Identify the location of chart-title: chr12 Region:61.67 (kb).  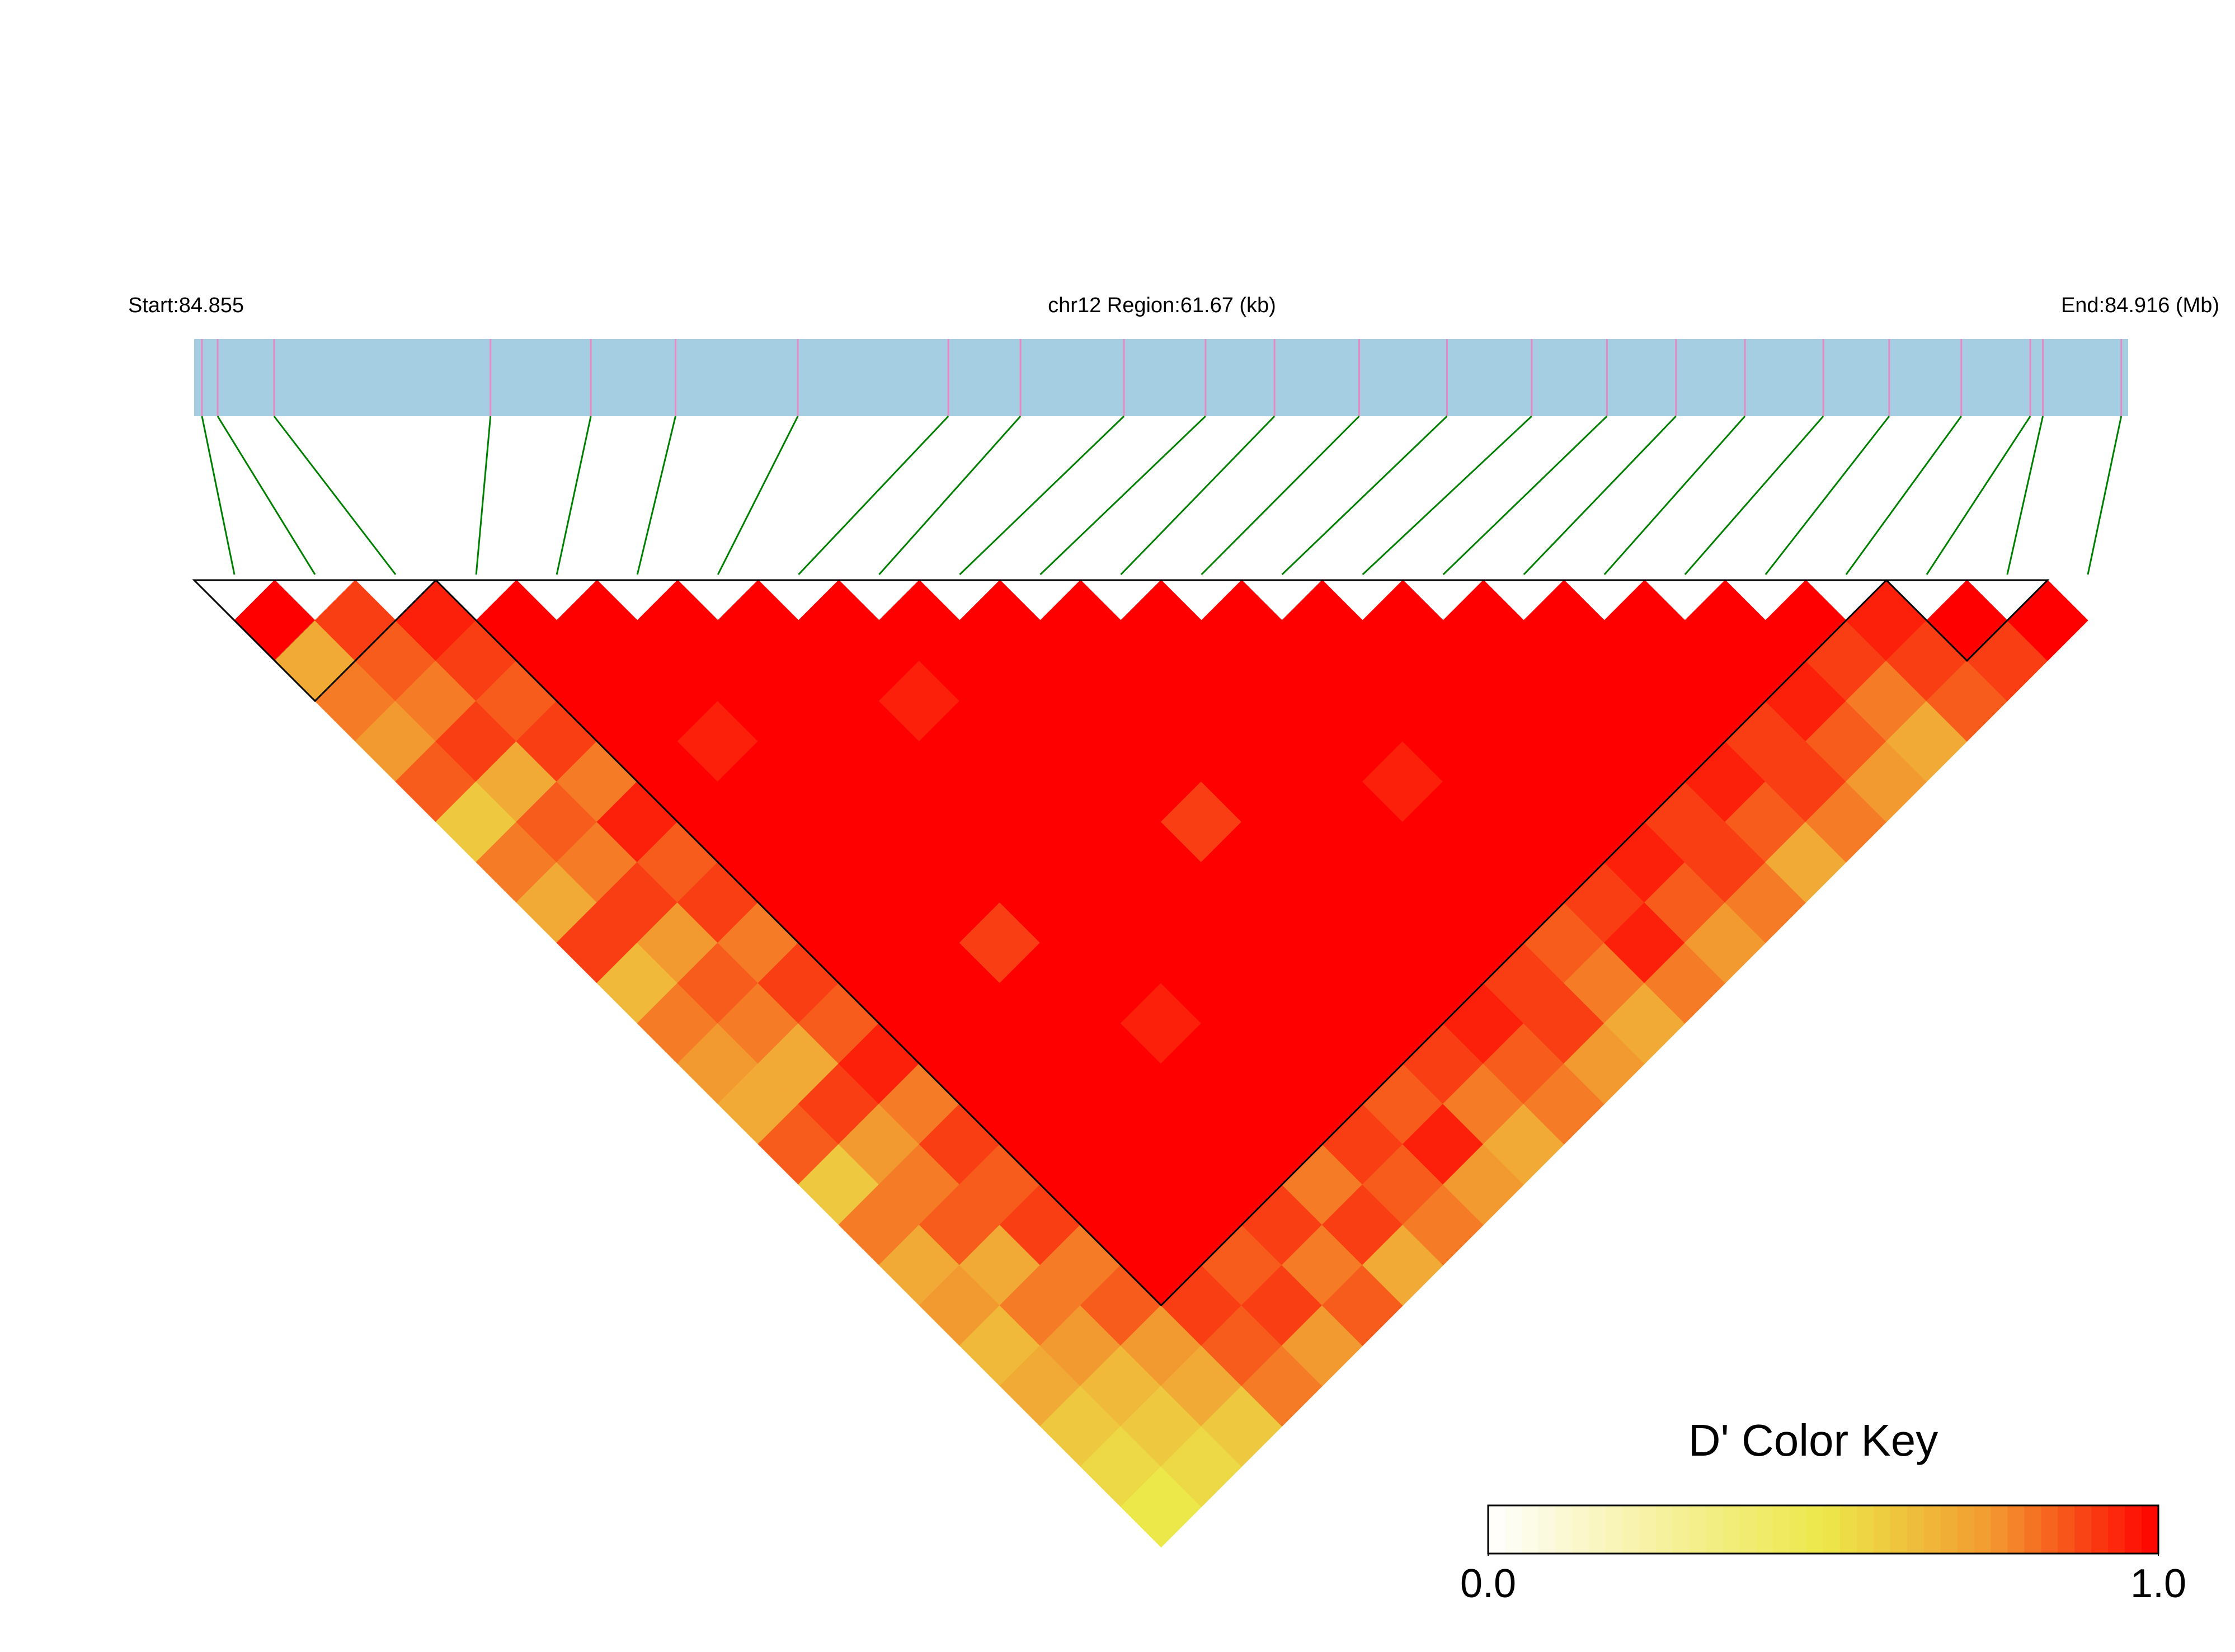
(1162, 306).